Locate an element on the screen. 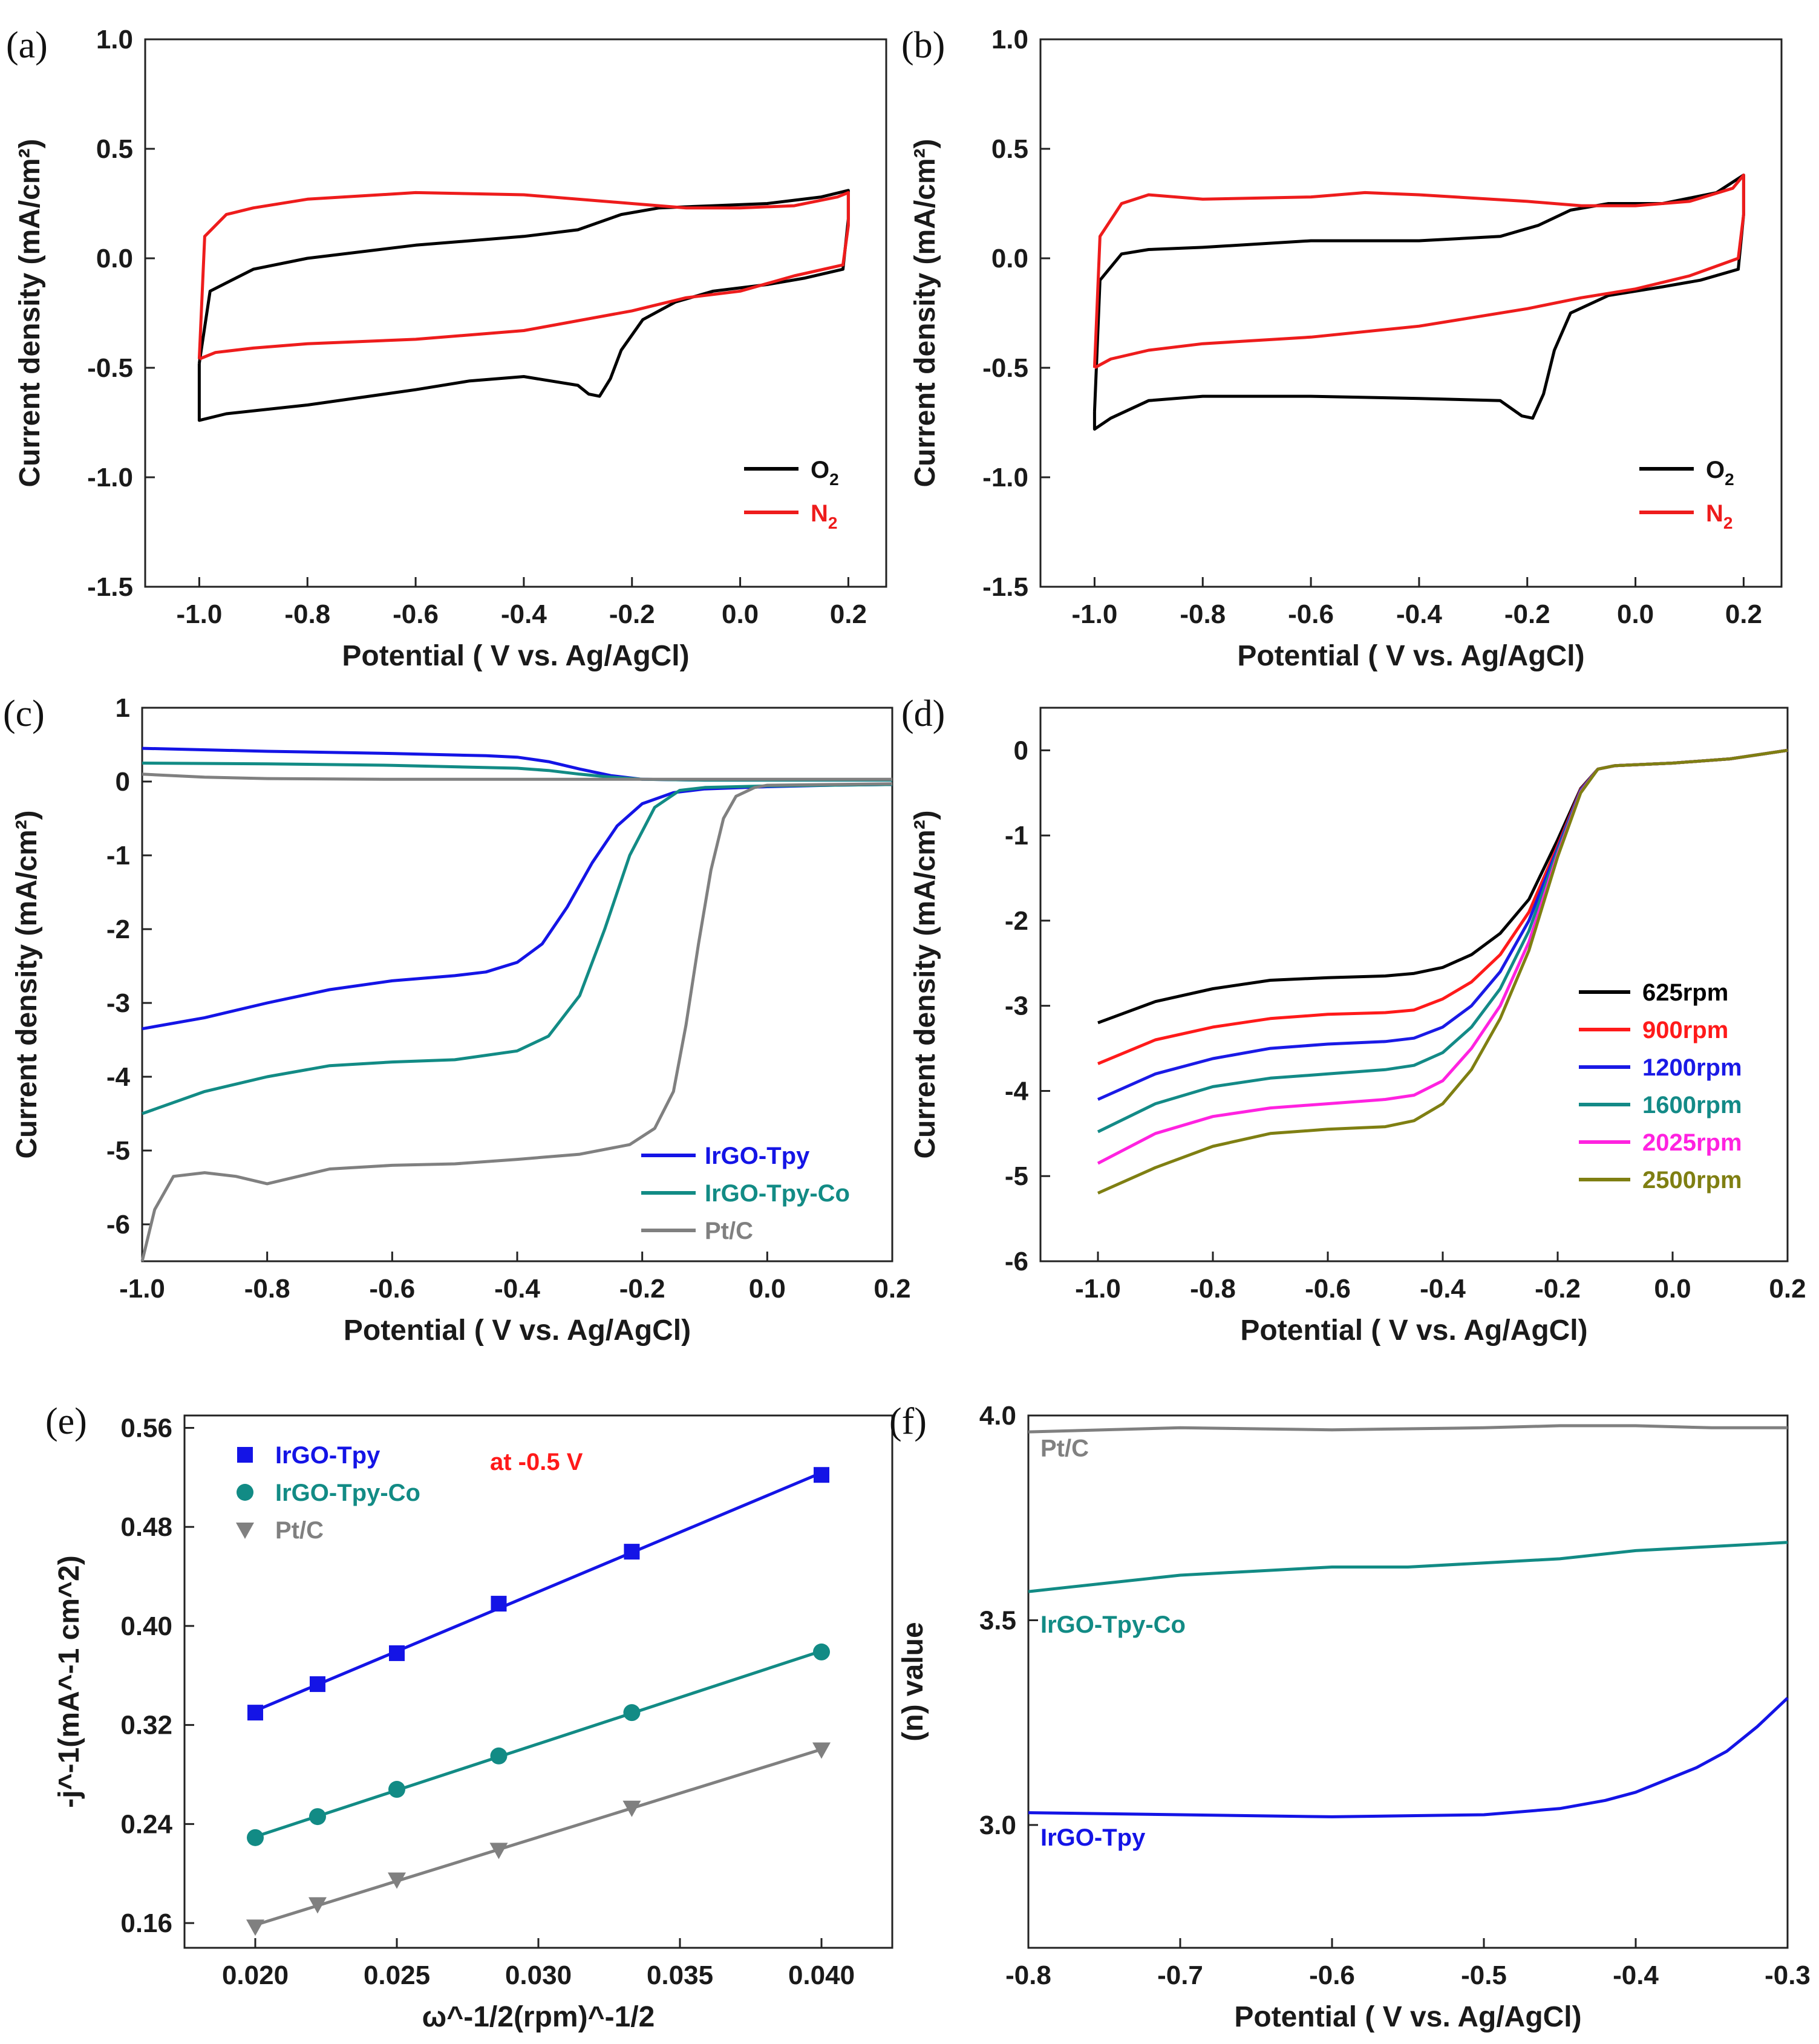 Image resolution: width=1819 pixels, height=2044 pixels. y-tick-label: 0.0 is located at coordinates (1009, 259).